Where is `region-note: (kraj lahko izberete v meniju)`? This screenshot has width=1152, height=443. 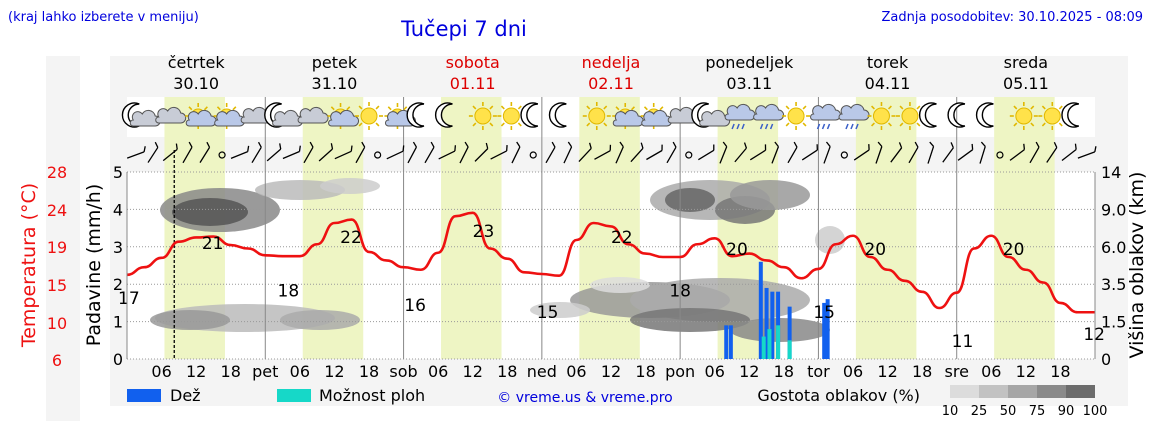
region-note: (kraj lahko izberete v meniju) is located at coordinates (103, 17).